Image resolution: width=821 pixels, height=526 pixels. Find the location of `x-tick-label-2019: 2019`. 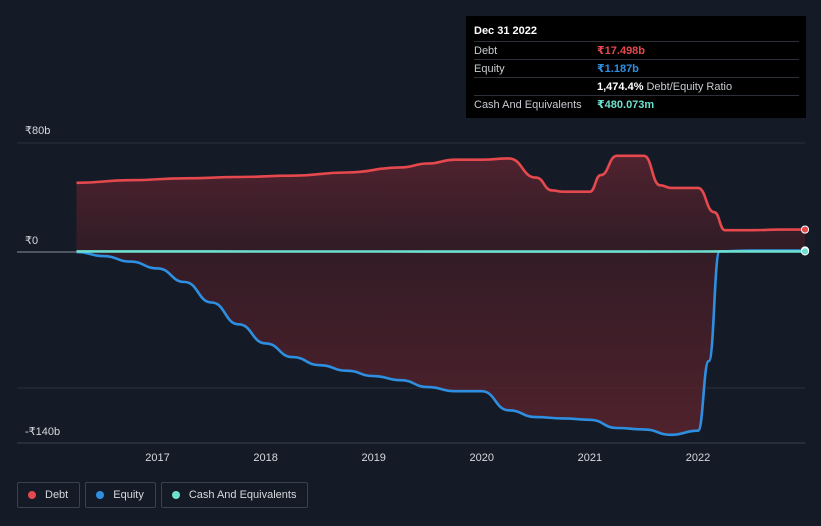

x-tick-label-2019: 2019 is located at coordinates (373, 458).